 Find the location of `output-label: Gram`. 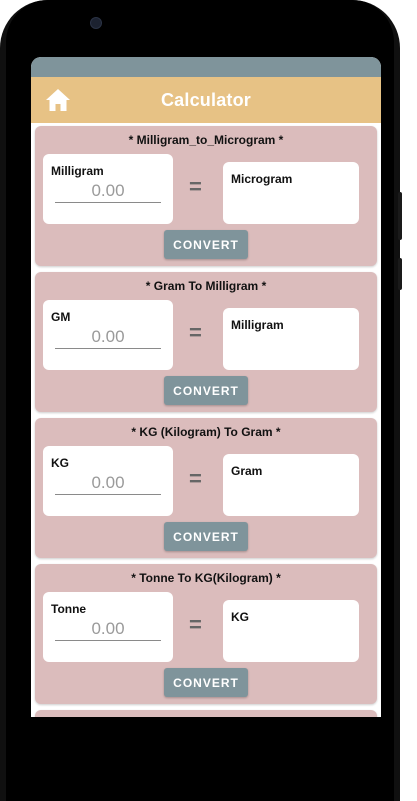

output-label: Gram is located at coordinates (247, 471).